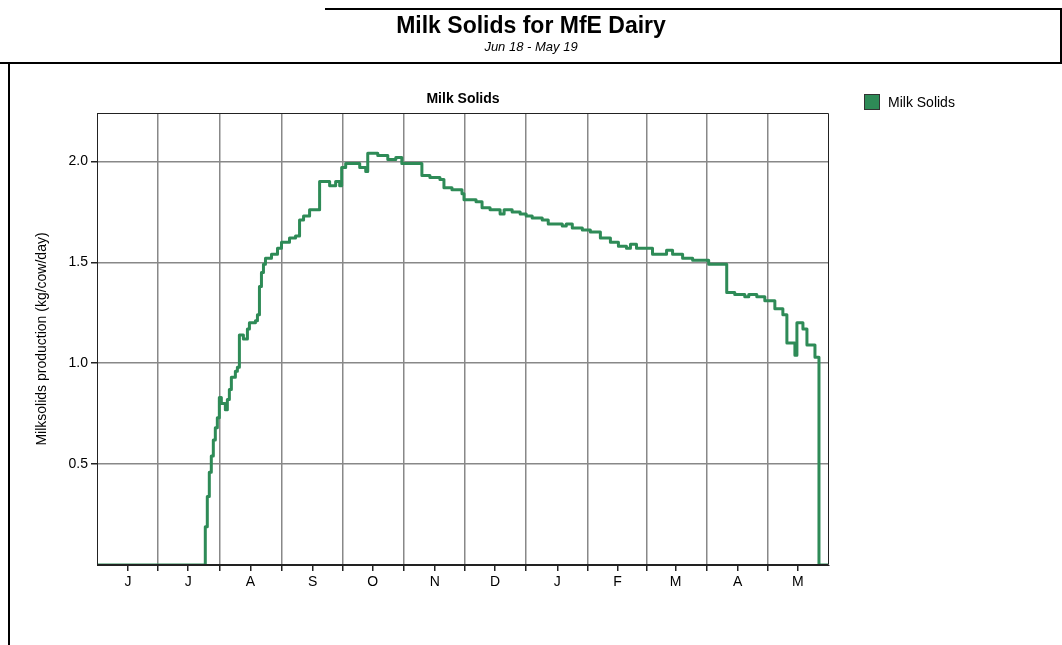  What do you see at coordinates (78, 160) in the screenshot?
I see `y-tick-label: 2.0` at bounding box center [78, 160].